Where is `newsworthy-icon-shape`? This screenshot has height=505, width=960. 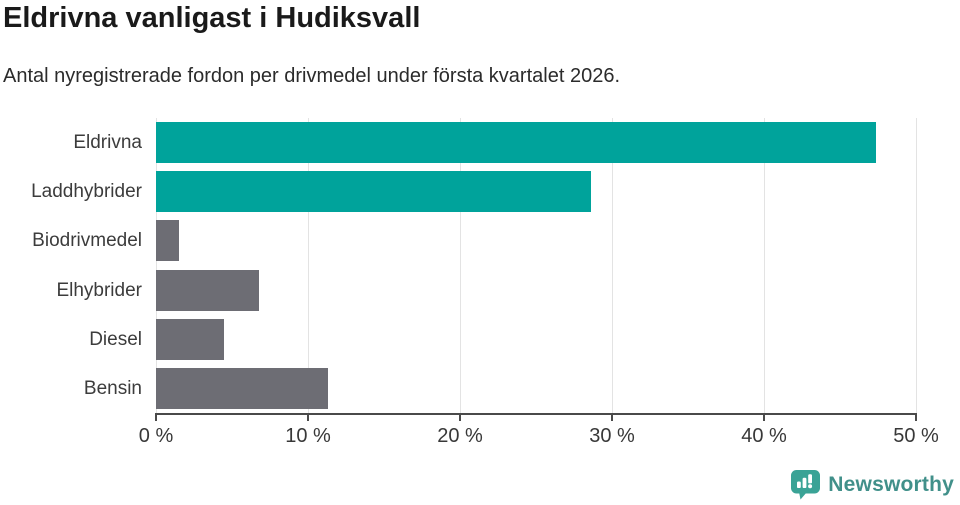 newsworthy-icon-shape is located at coordinates (806, 485).